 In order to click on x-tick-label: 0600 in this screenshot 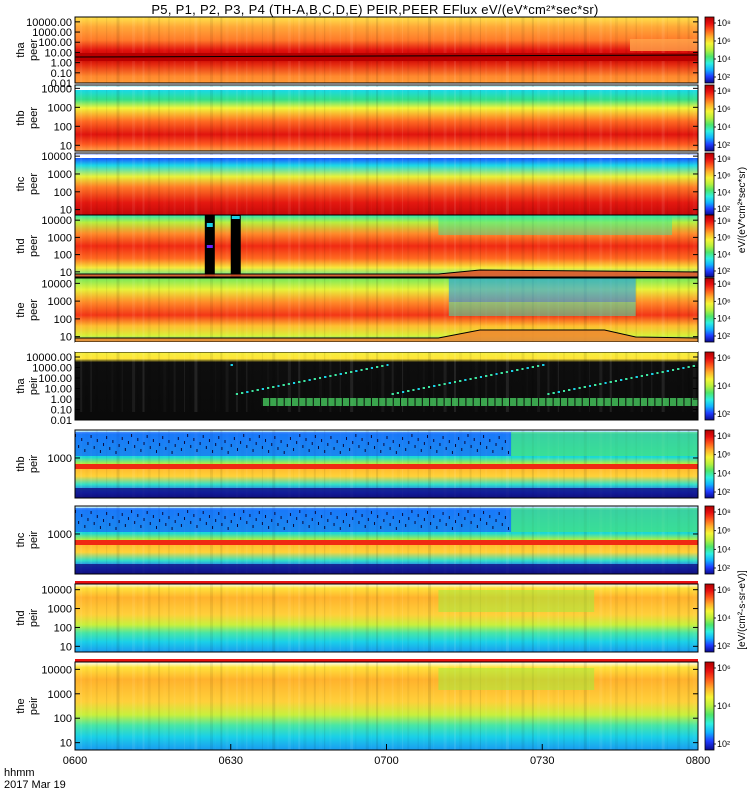, I will do `click(75, 761)`.